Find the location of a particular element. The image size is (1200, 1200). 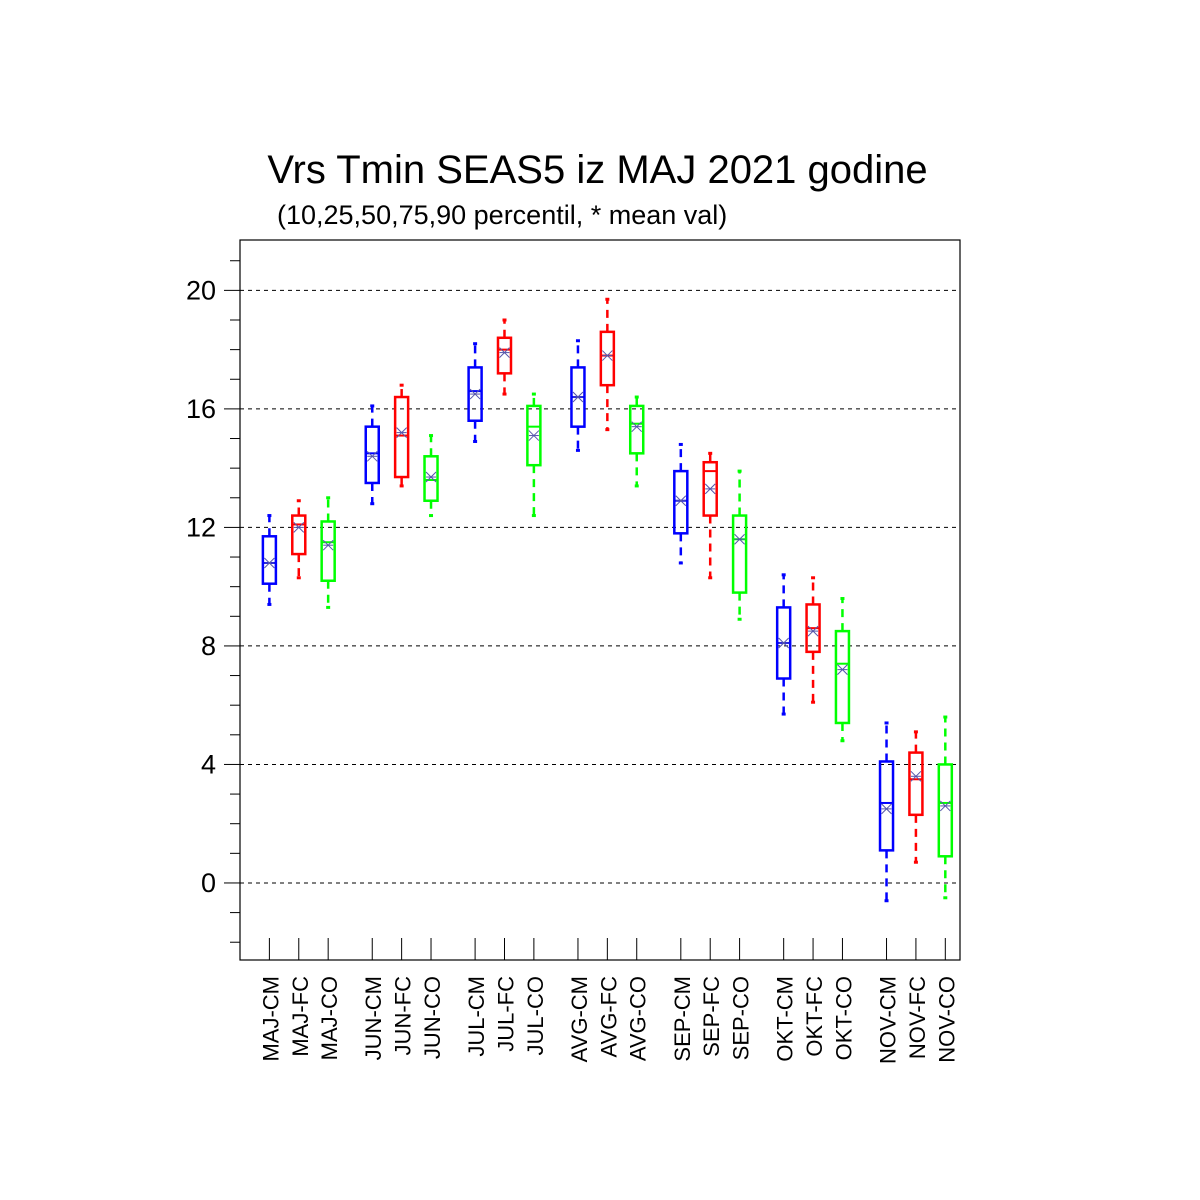

box-okt-cm is located at coordinates (783, 644).